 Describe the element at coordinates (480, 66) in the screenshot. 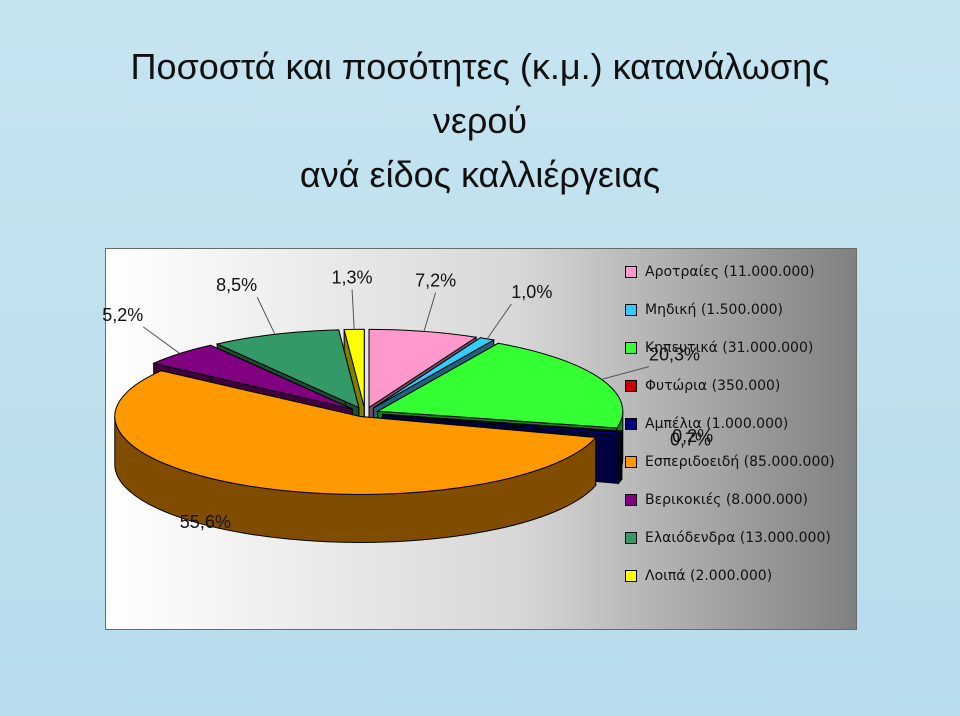

I see `title-line-1: Ποσοστά και ποσότητες (κ.μ.) κατανάλωσης` at that location.